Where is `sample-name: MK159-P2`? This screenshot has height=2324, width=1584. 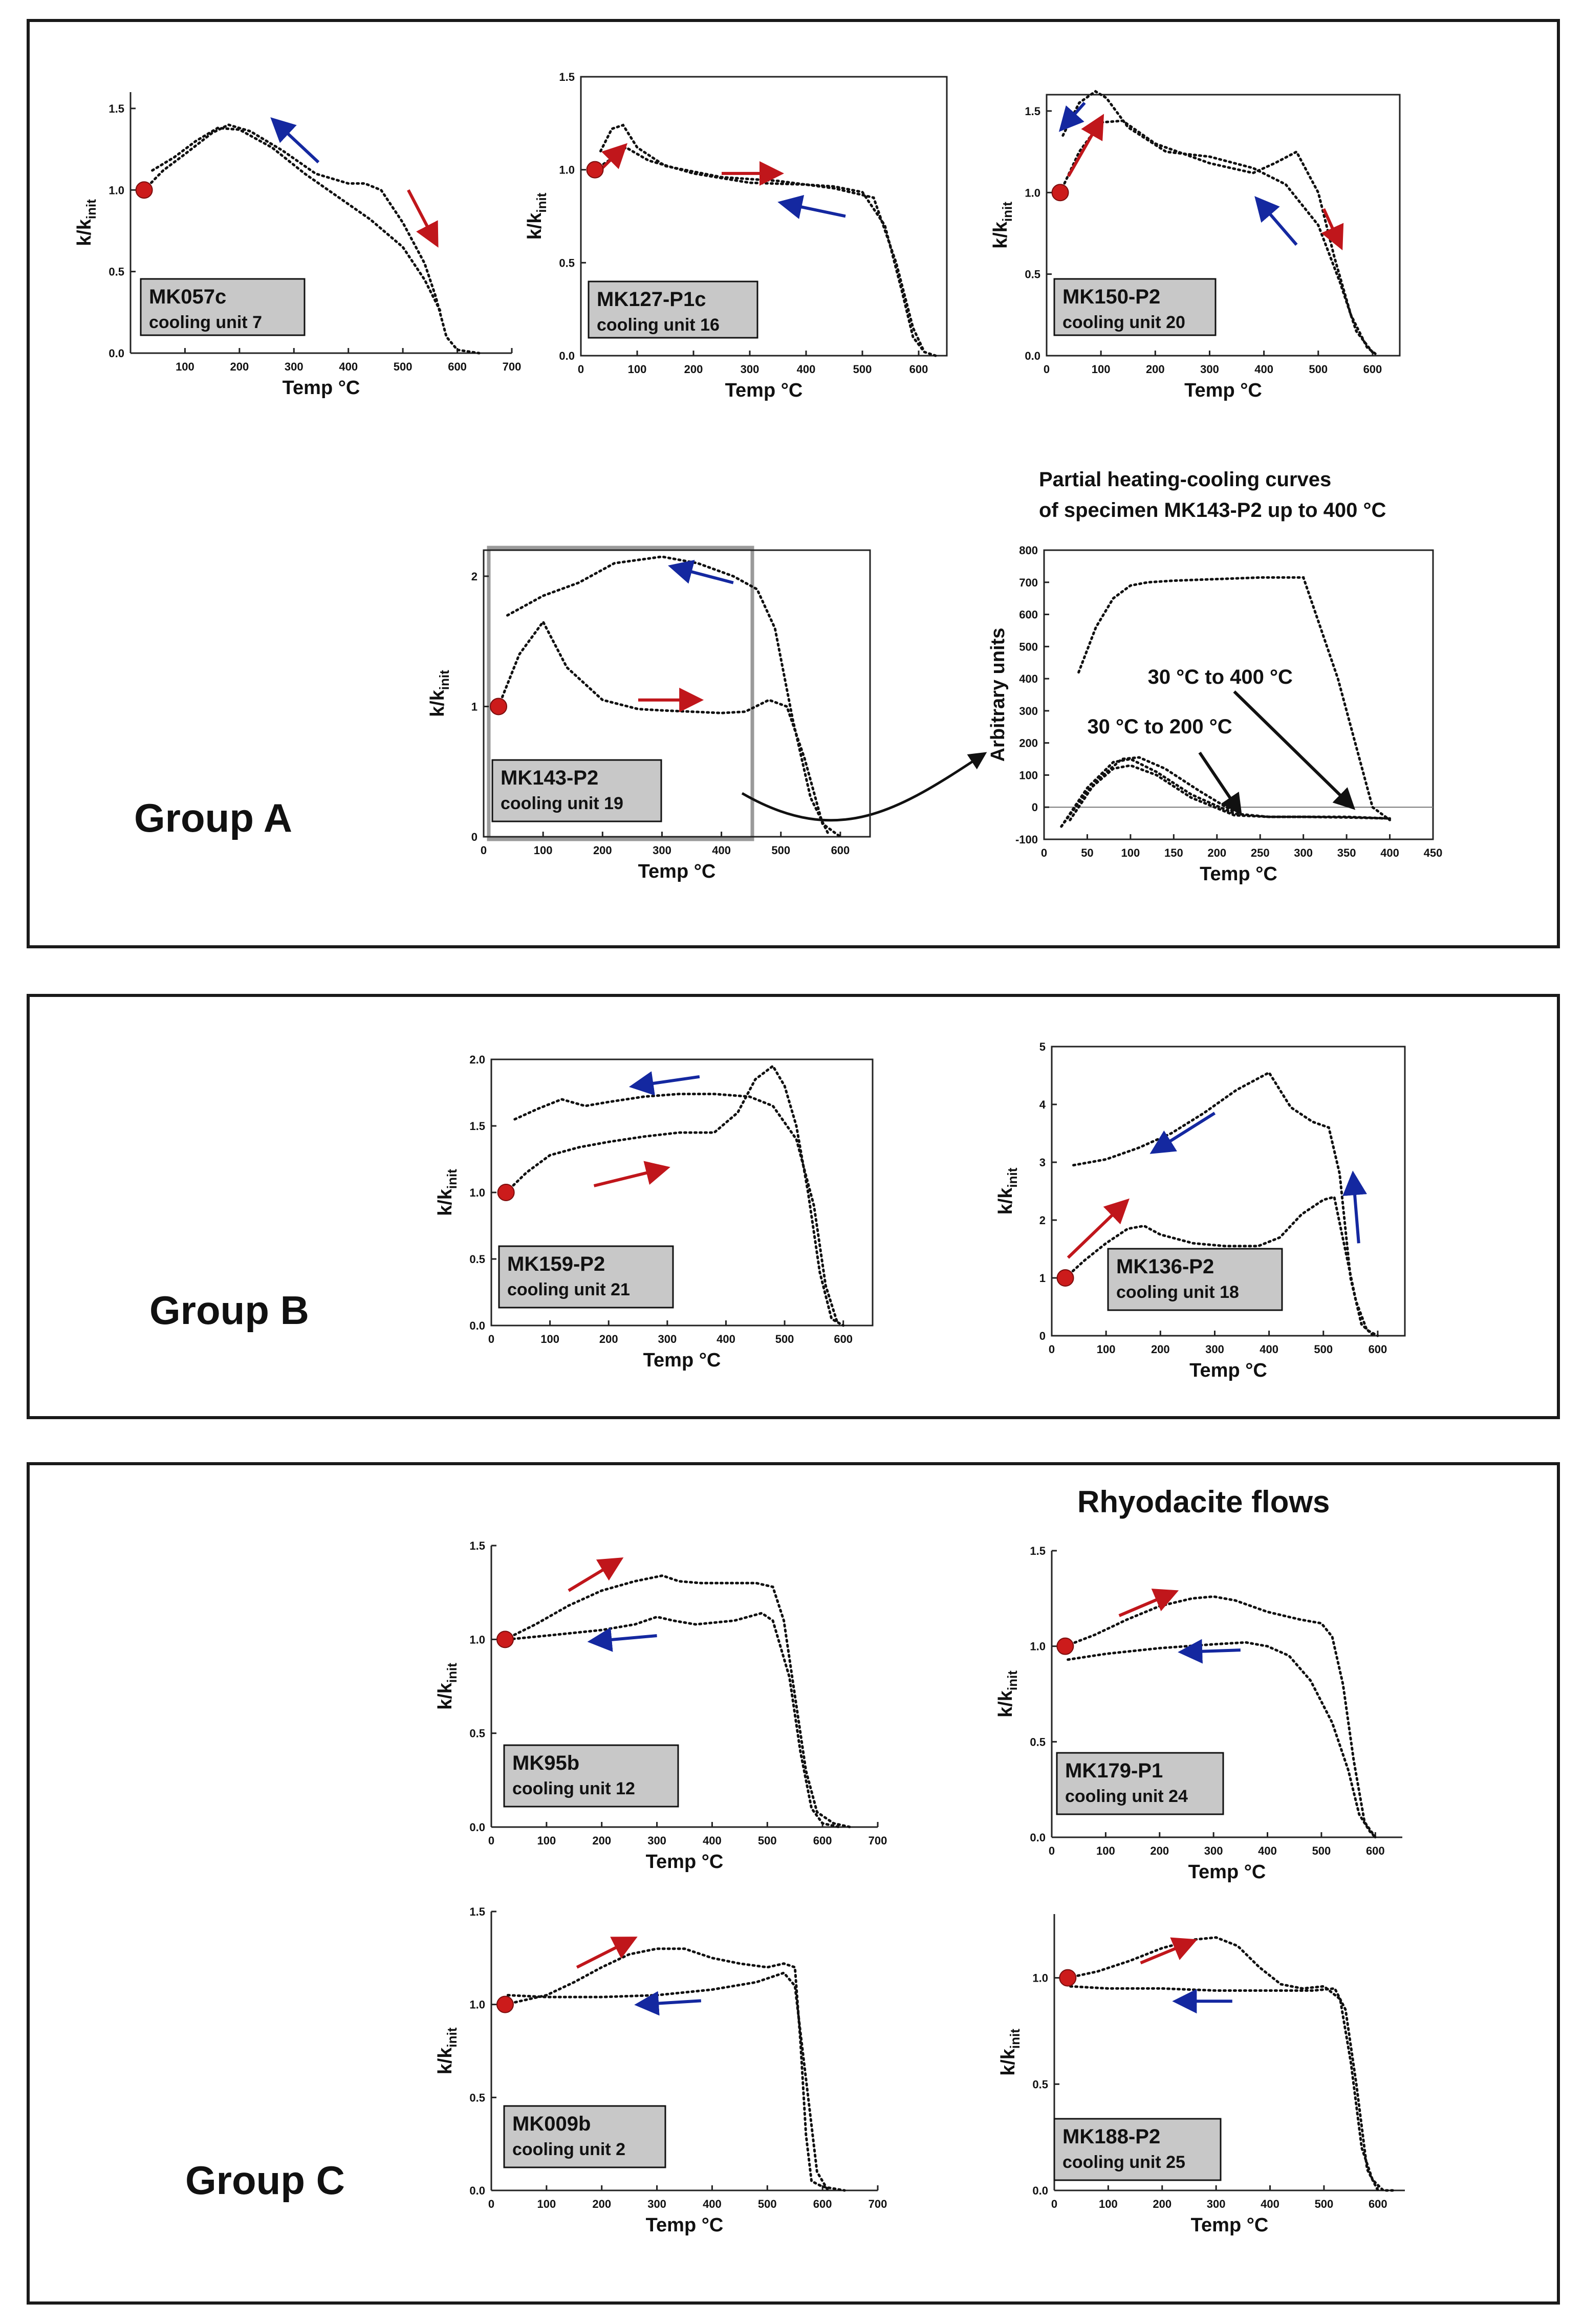
sample-name: MK159-P2 is located at coordinates (556, 1264).